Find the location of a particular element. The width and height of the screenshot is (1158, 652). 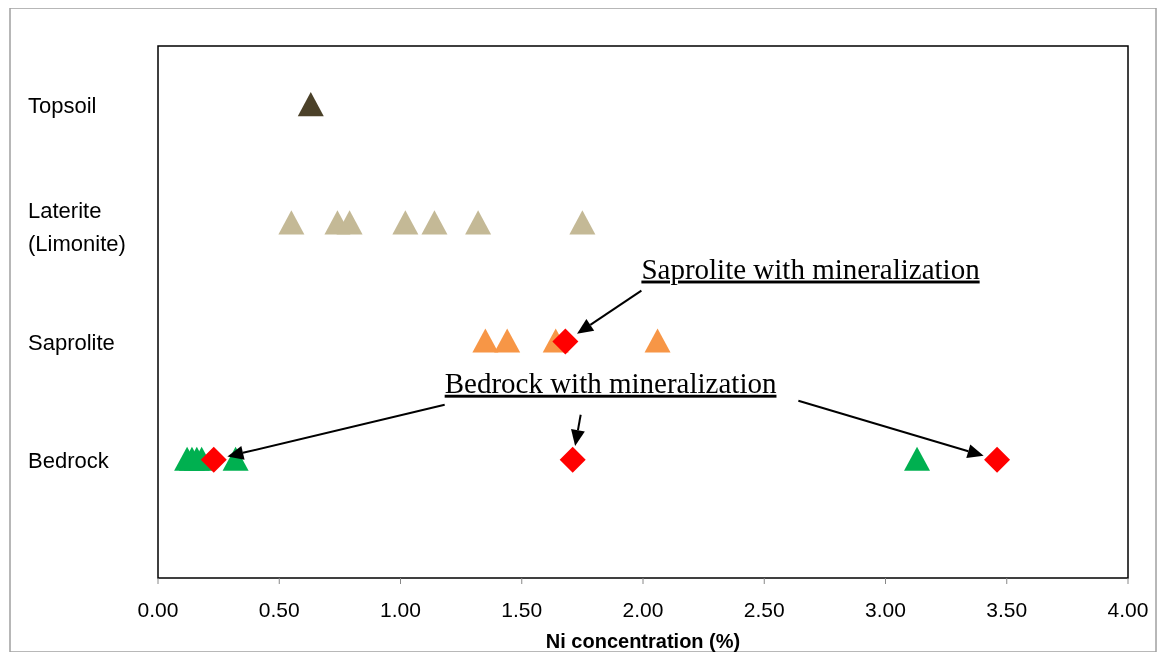

y-tick-label: Laterite (Limonite) is located at coordinates (77, 227).